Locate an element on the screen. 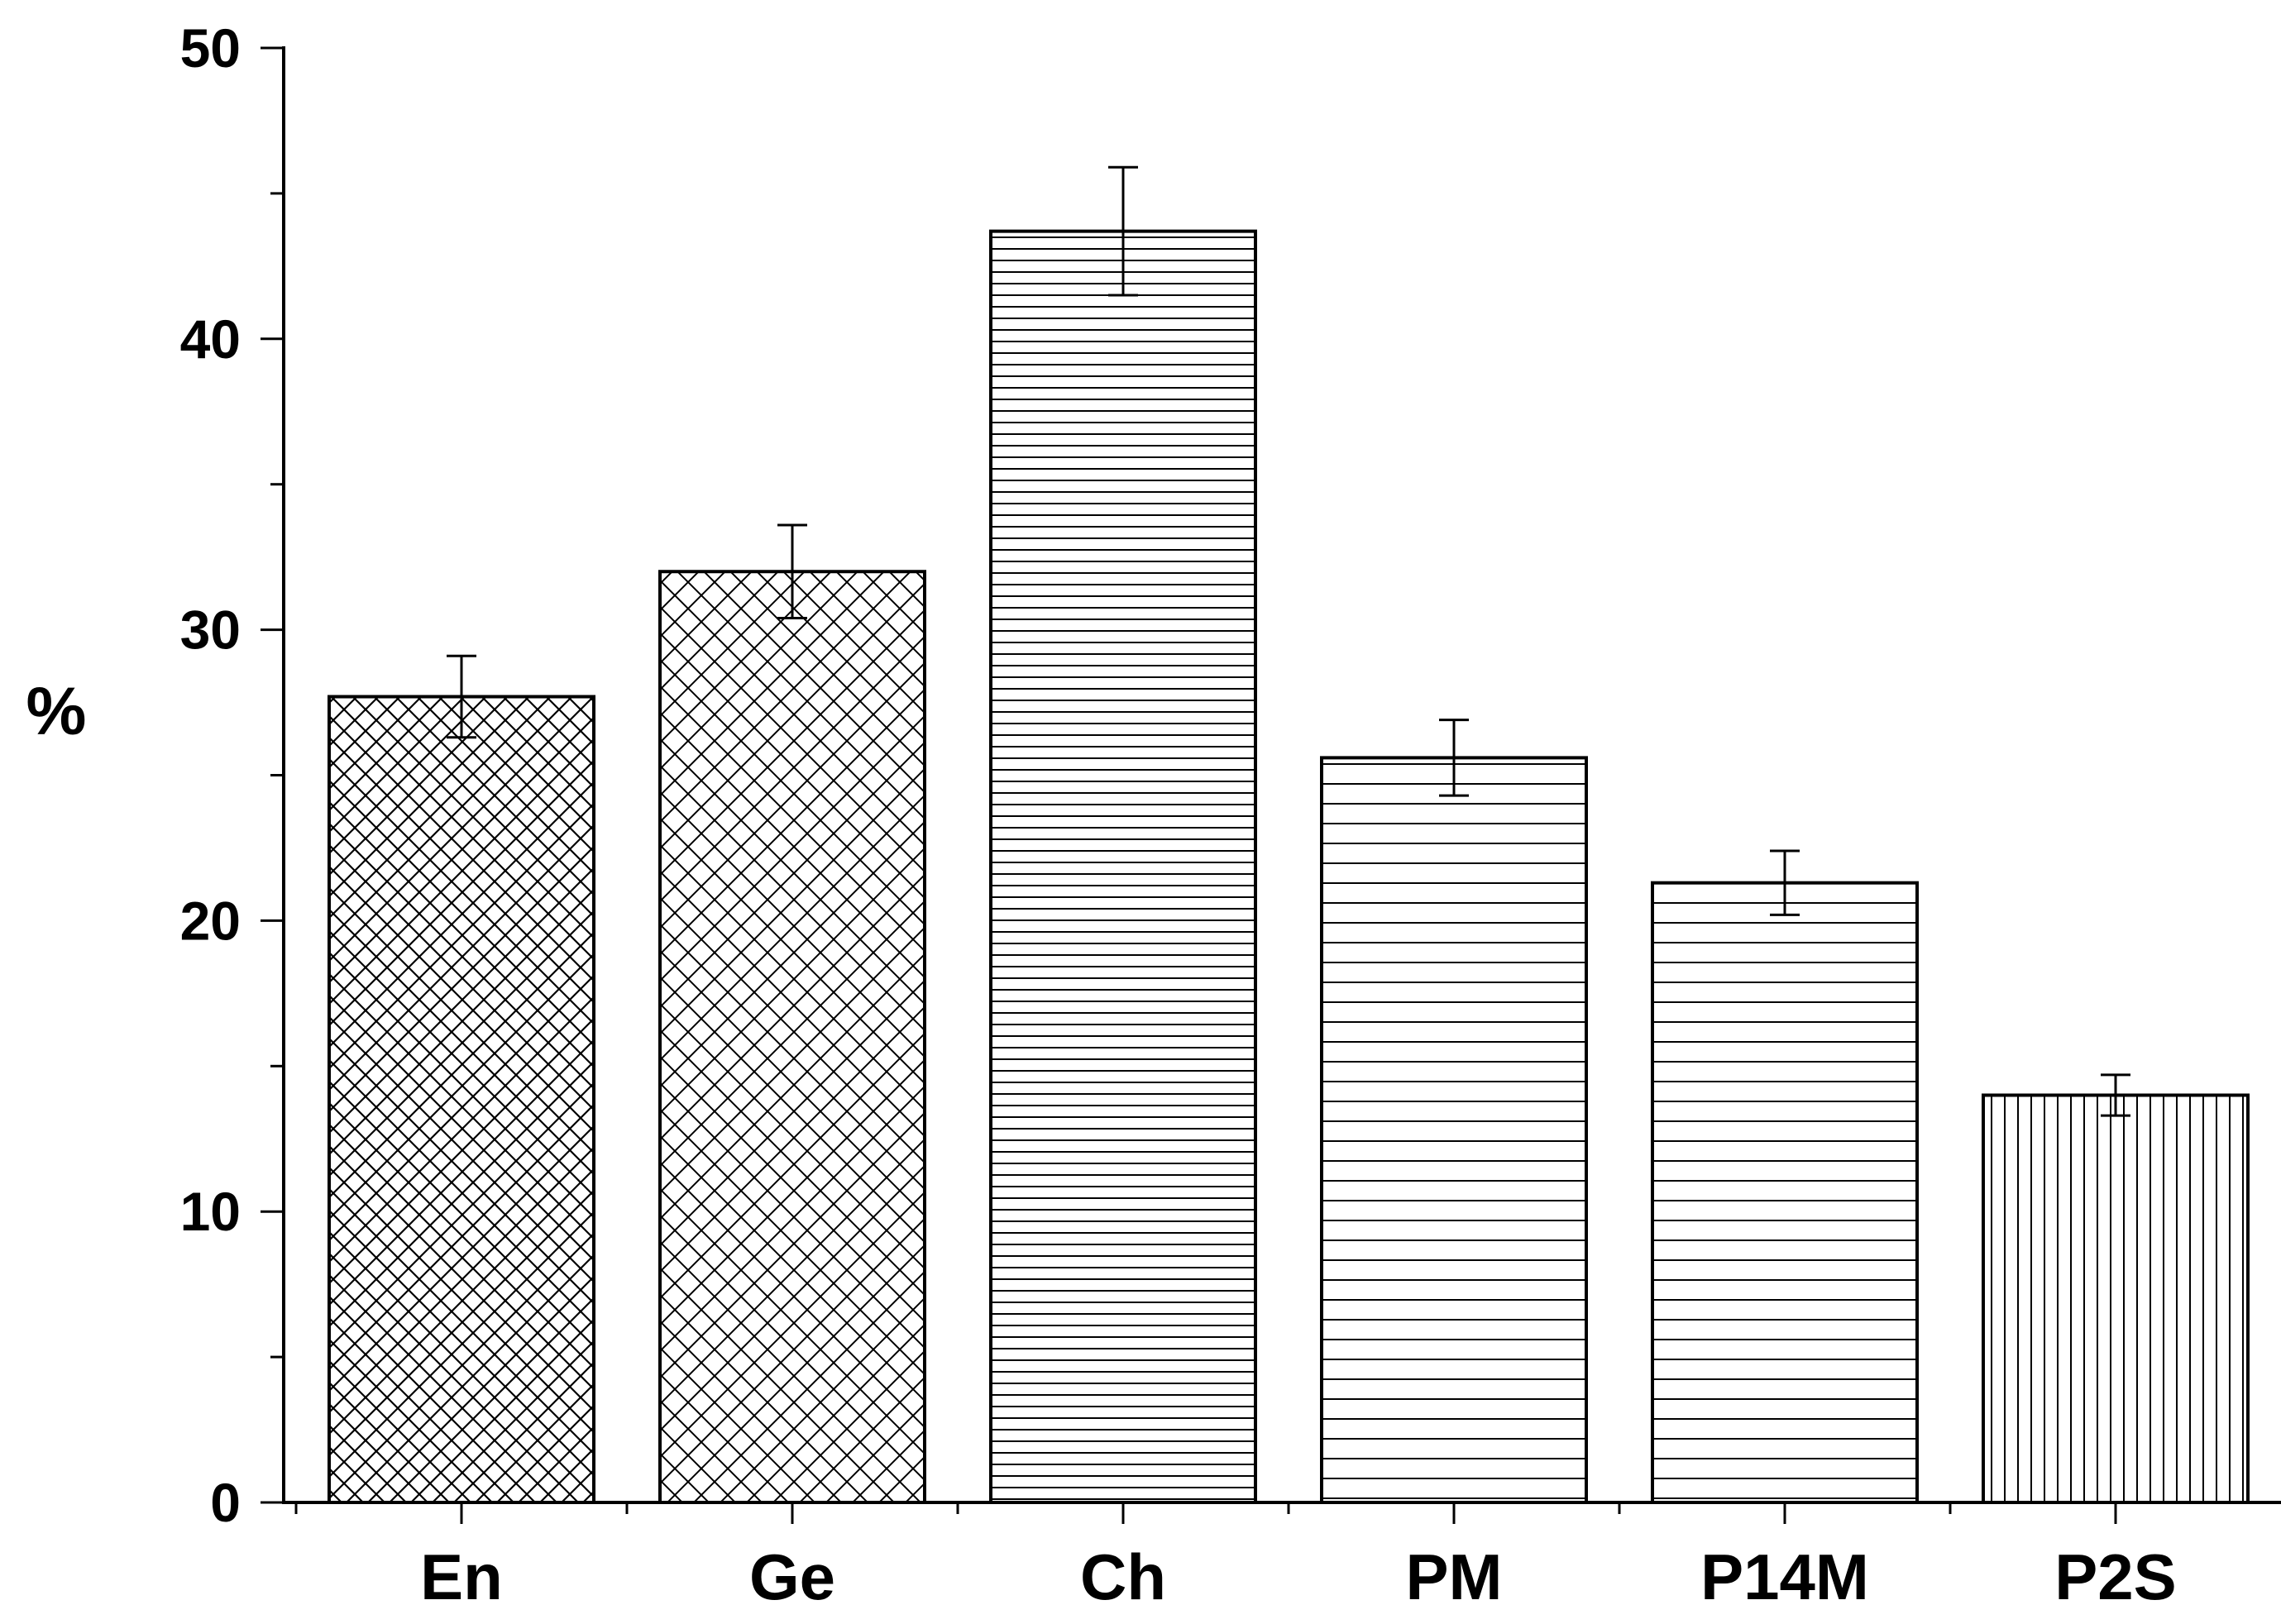  y-tick-label-50: 50 is located at coordinates (210, 48).